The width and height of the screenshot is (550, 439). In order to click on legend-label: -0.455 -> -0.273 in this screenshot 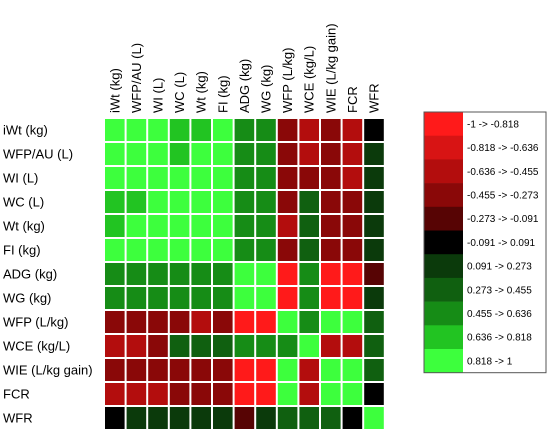, I will do `click(503, 195)`.